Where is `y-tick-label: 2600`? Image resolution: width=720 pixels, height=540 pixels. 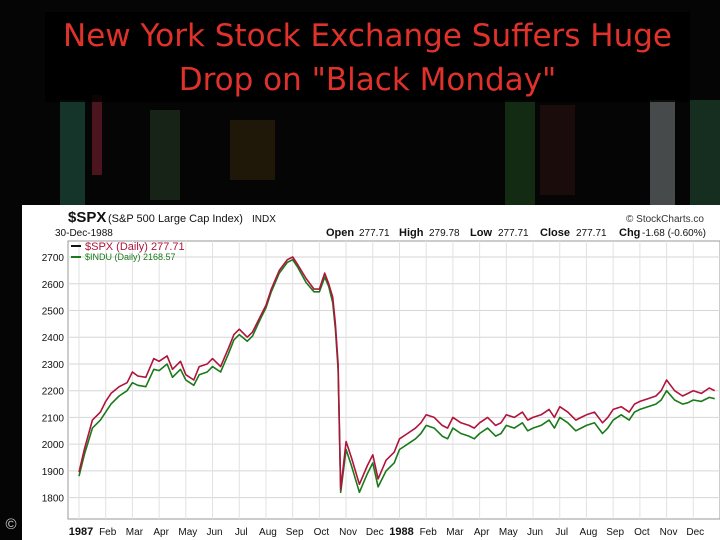 y-tick-label: 2600 is located at coordinates (53, 285).